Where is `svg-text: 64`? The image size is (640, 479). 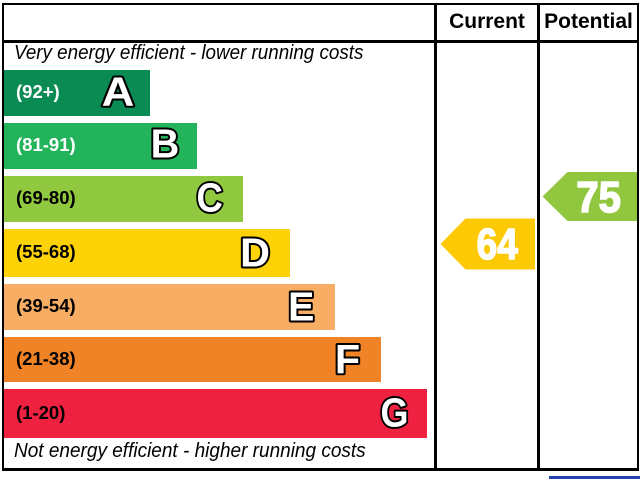 svg-text: 64 is located at coordinates (497, 244).